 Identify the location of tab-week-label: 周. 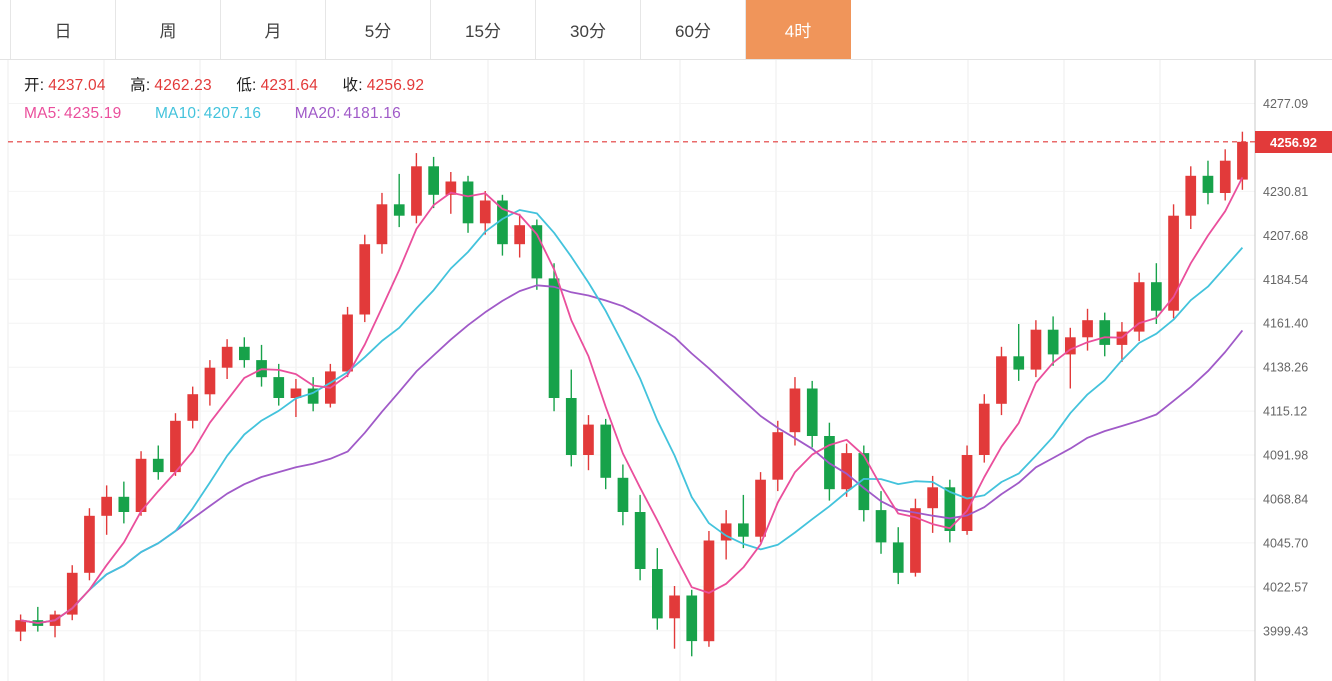
(168, 31).